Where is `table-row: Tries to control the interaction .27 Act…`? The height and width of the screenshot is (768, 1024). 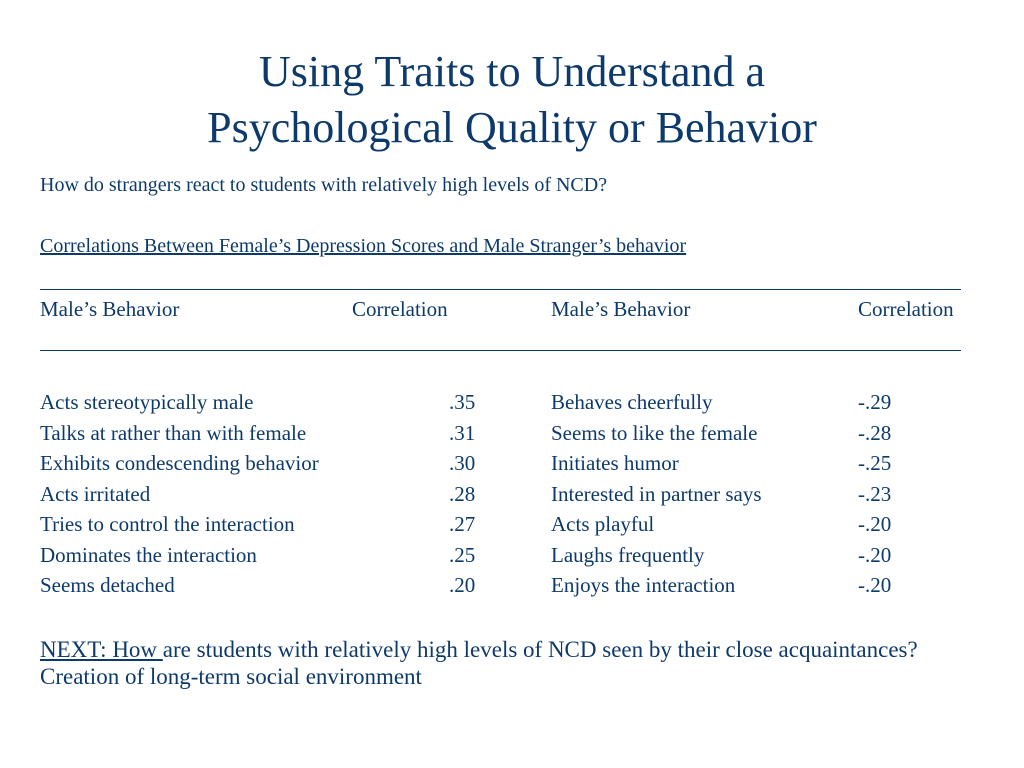 table-row: Tries to control the interaction .27 Act… is located at coordinates (512, 526).